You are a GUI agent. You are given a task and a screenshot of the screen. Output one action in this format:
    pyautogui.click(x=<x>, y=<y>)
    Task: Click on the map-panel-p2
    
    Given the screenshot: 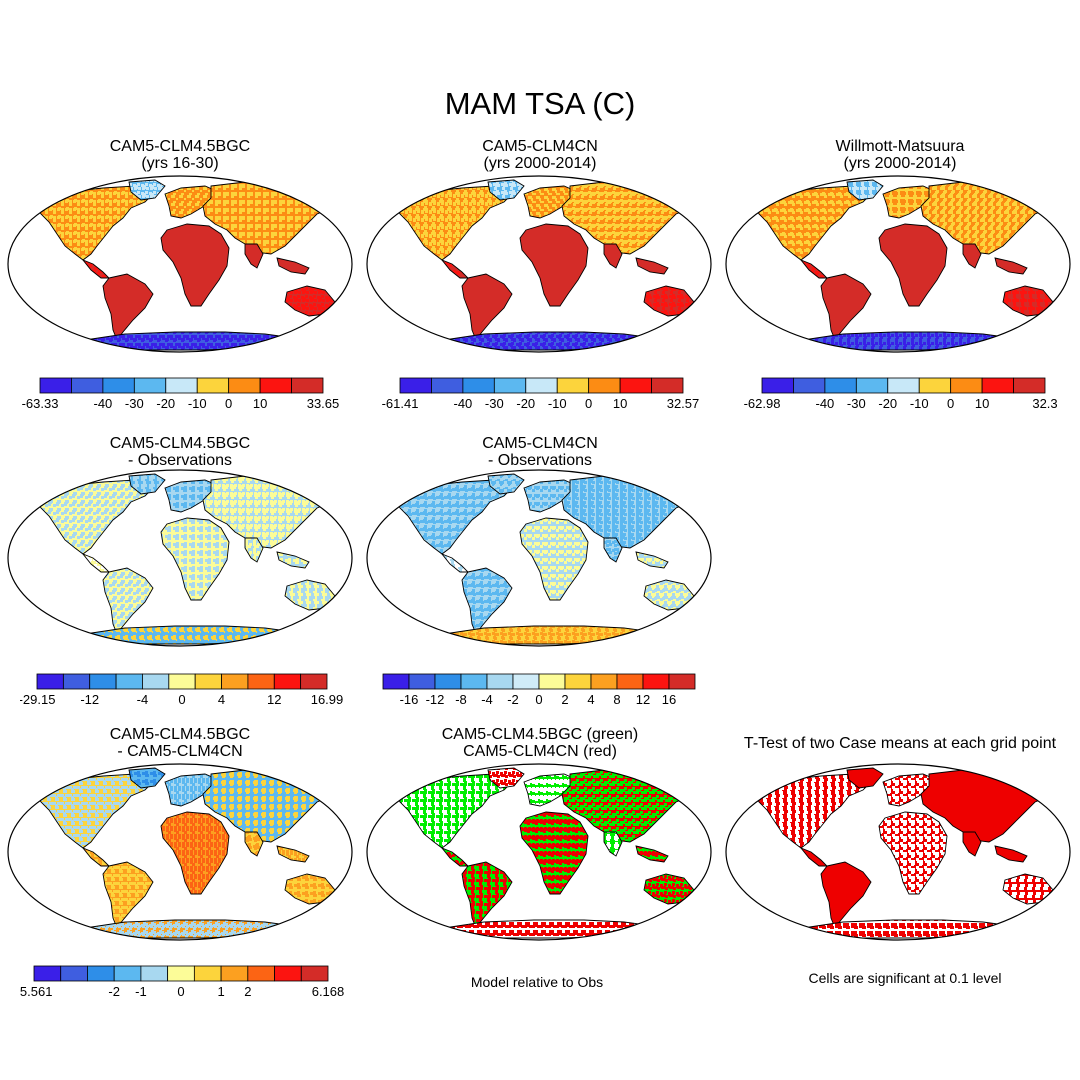 What is the action you would take?
    pyautogui.click(x=539, y=264)
    